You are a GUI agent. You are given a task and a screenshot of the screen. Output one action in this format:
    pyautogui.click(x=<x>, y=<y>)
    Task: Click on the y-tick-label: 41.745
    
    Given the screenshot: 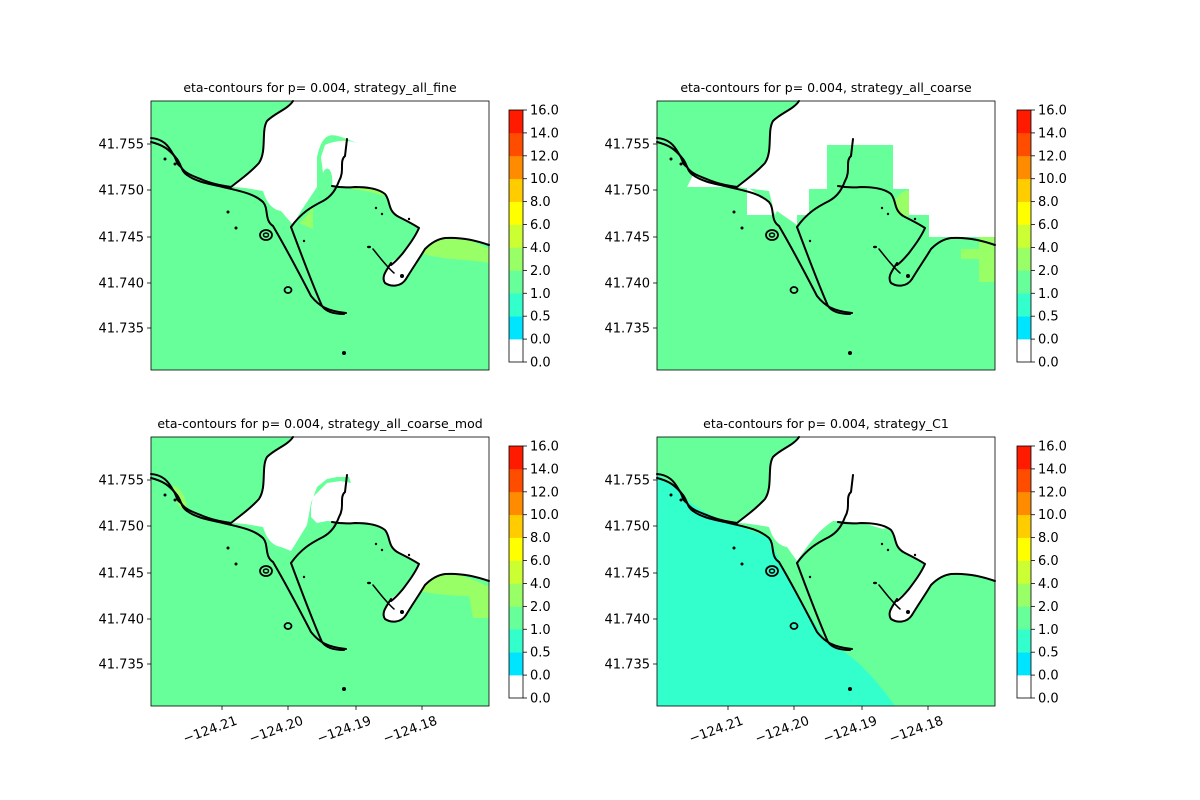 What is the action you would take?
    pyautogui.click(x=122, y=238)
    